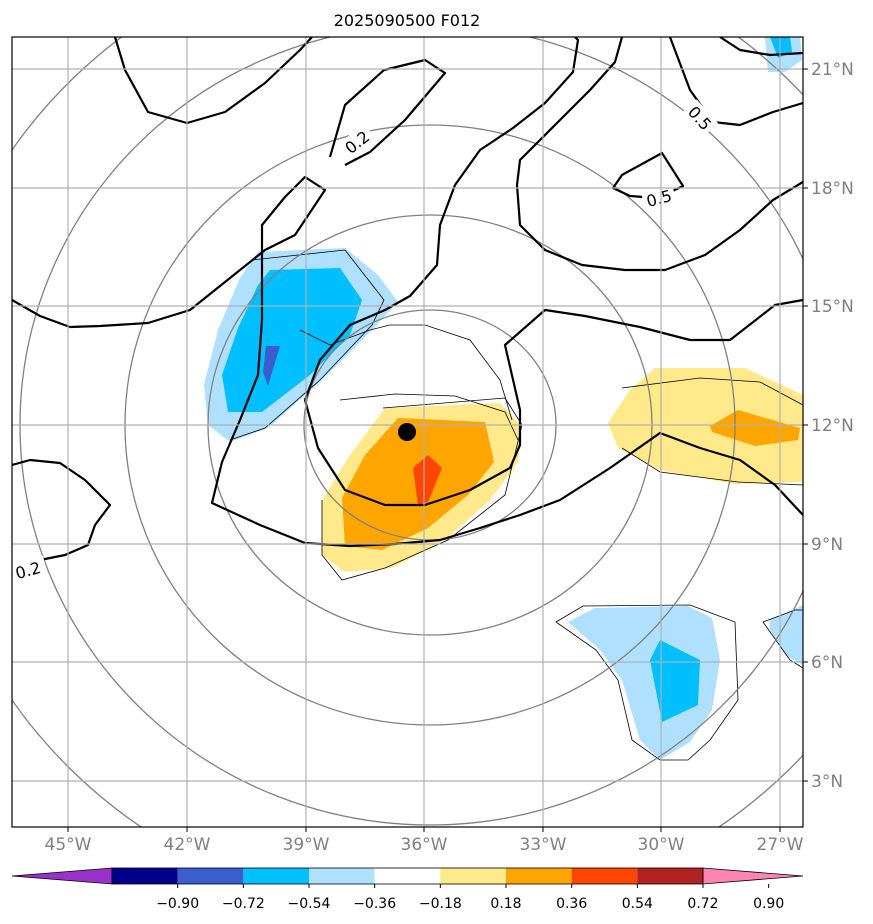 Image resolution: width=873 pixels, height=924 pixels. Describe the element at coordinates (832, 189) in the screenshot. I see `lat-label: 18°N` at that location.